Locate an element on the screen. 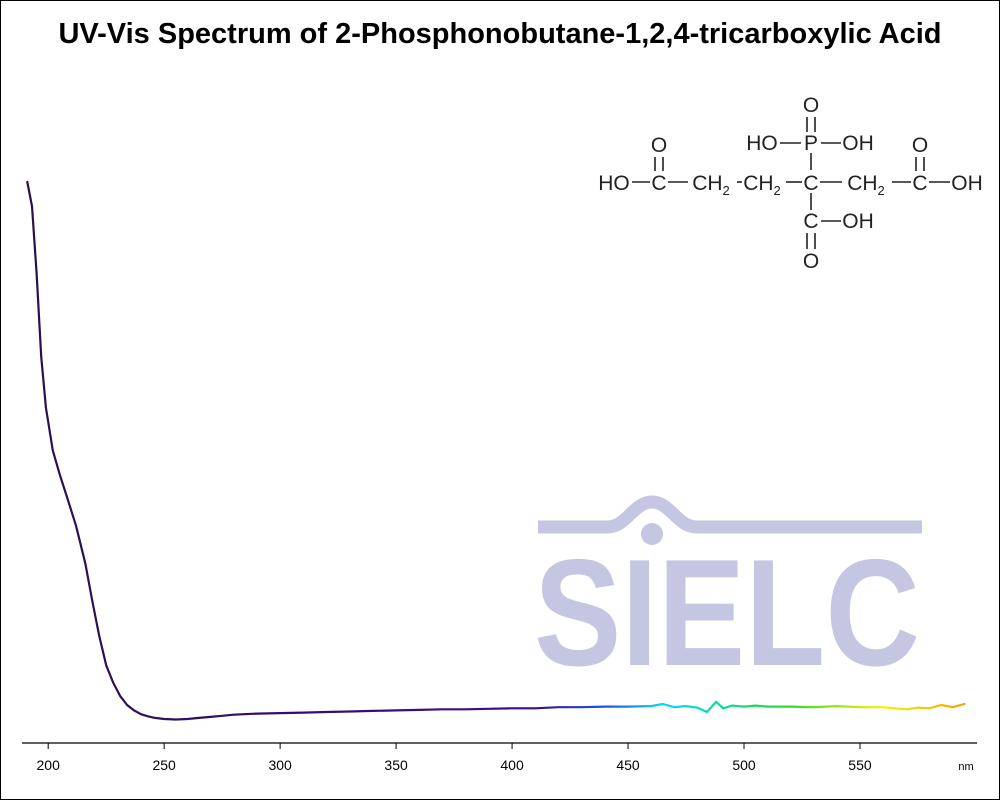  x-axis-unit: nm is located at coordinates (965, 767).